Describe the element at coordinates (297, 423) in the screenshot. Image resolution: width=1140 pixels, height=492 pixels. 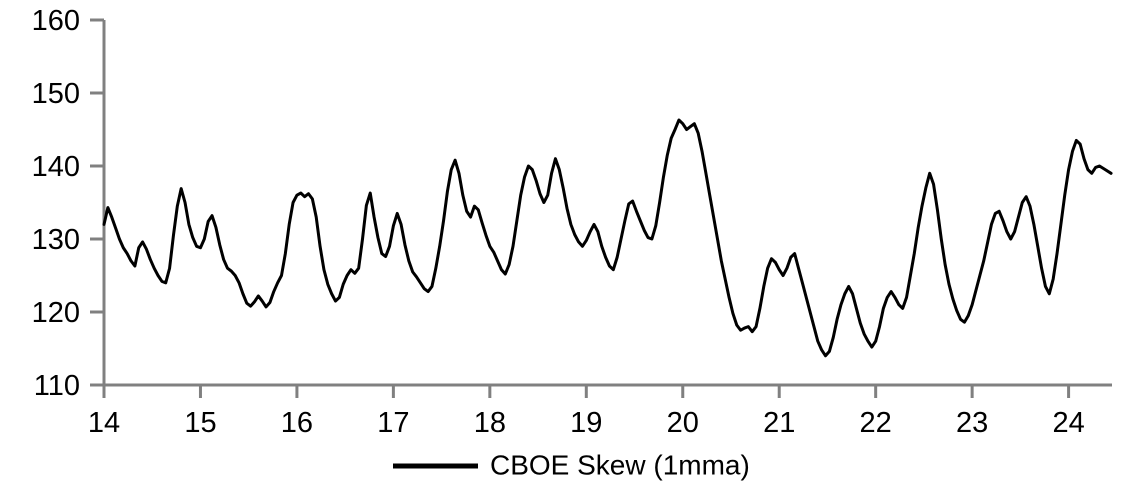
I see `x-tick-label: 16` at that location.